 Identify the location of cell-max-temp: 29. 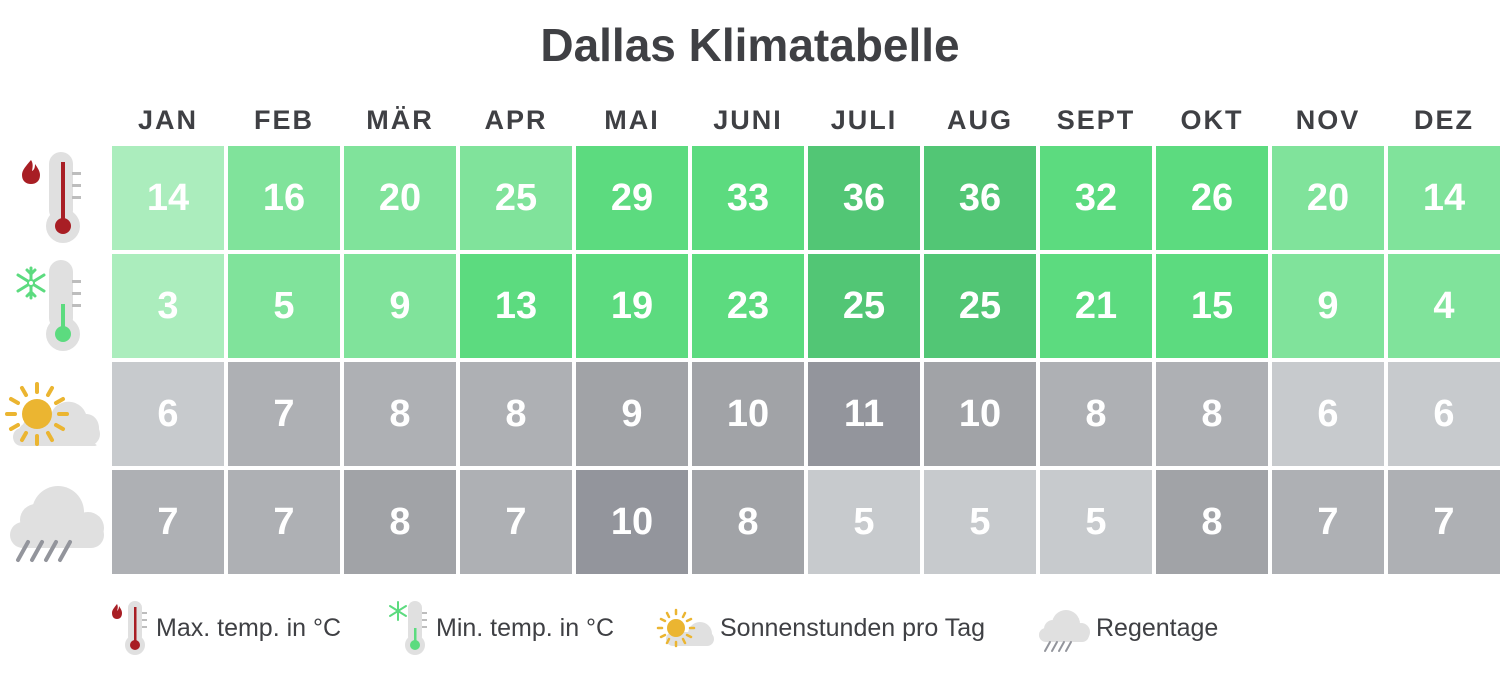
(632, 198).